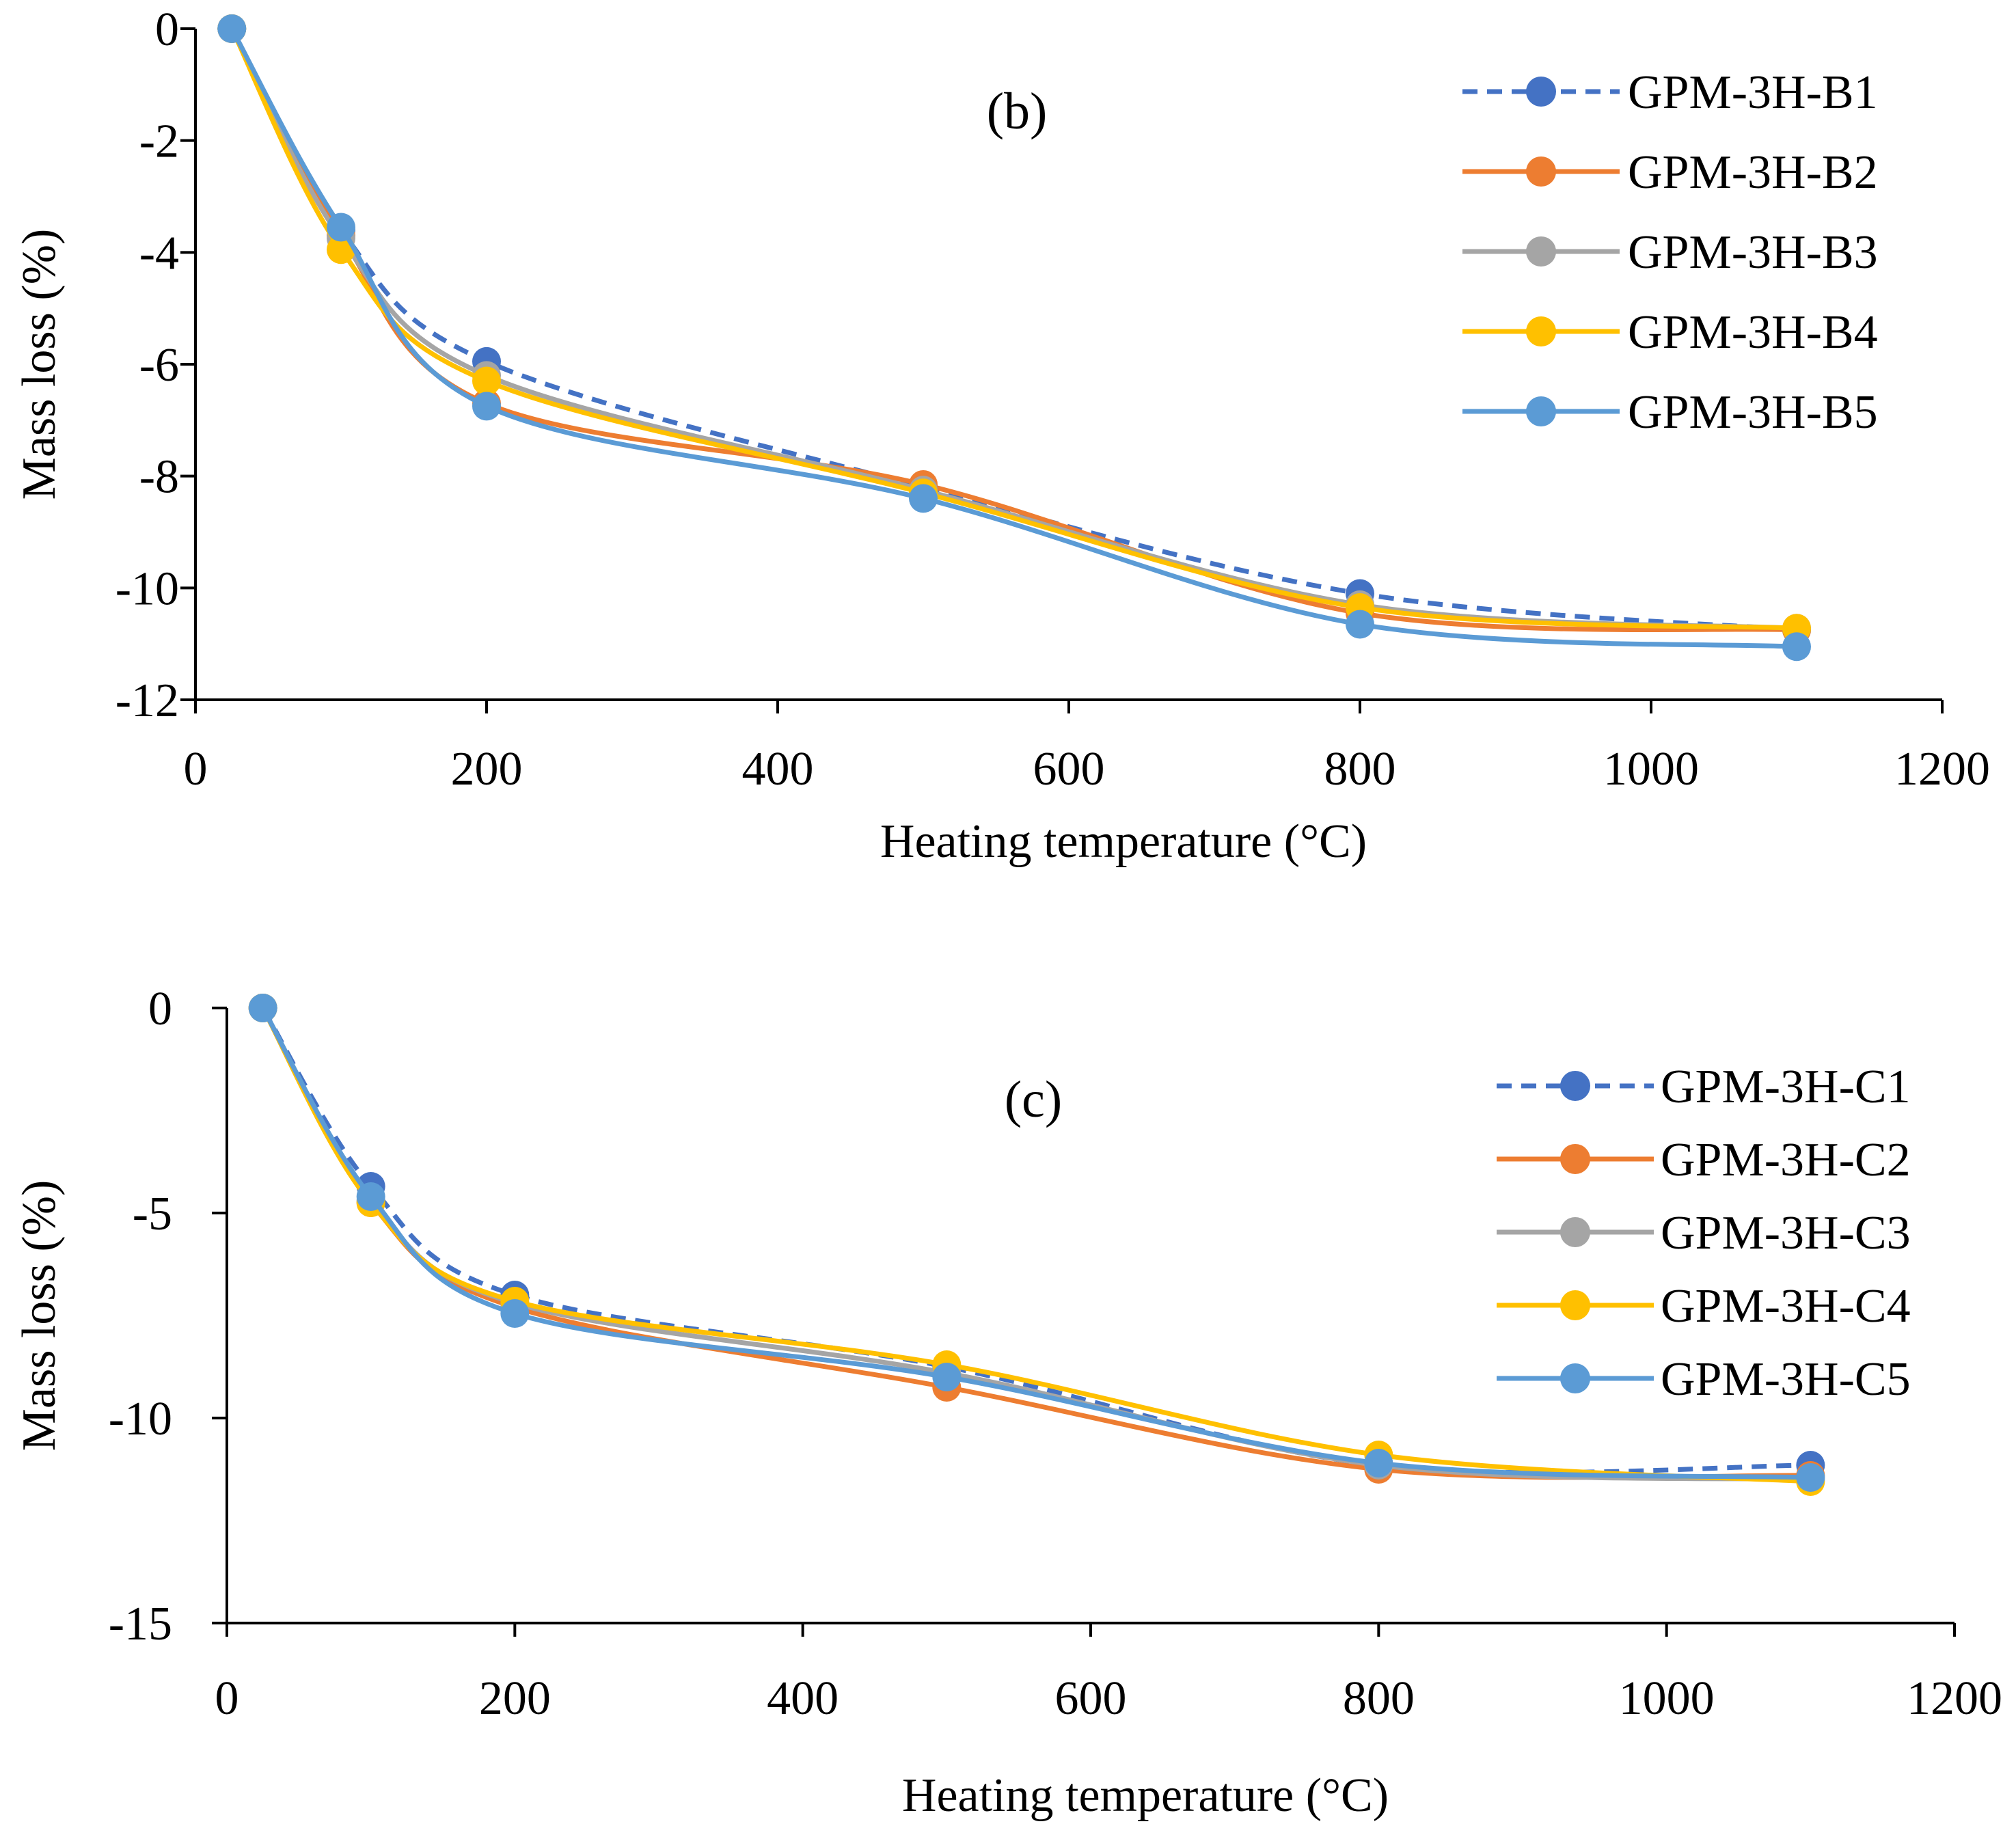 The height and width of the screenshot is (1839, 2016). Describe the element at coordinates (1753, 252) in the screenshot. I see `legend-label: GPM-3H-B3` at that location.